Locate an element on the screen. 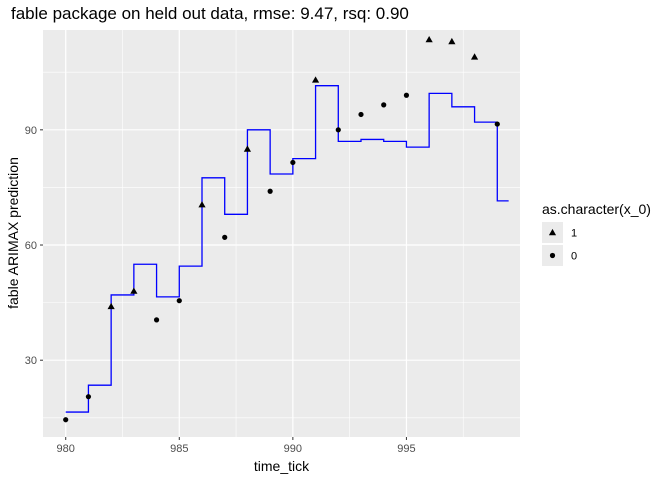 The height and width of the screenshot is (480, 672). legend: as.character(x_0) 1 0 is located at coordinates (596, 233).